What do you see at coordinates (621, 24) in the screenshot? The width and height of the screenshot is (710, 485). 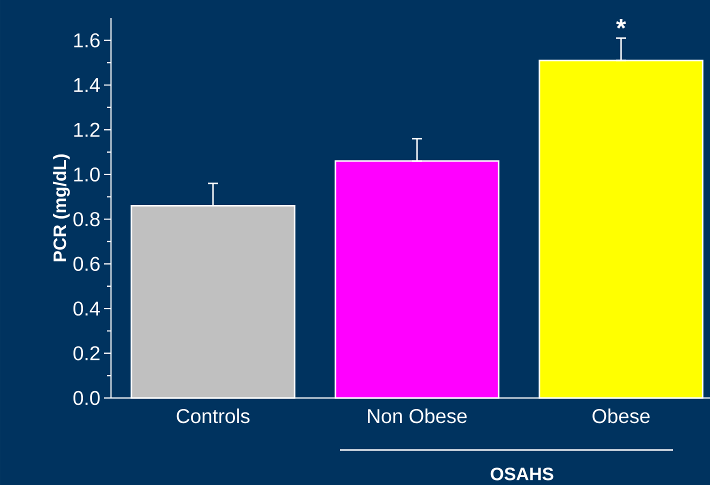 I see `annotation: *` at bounding box center [621, 24].